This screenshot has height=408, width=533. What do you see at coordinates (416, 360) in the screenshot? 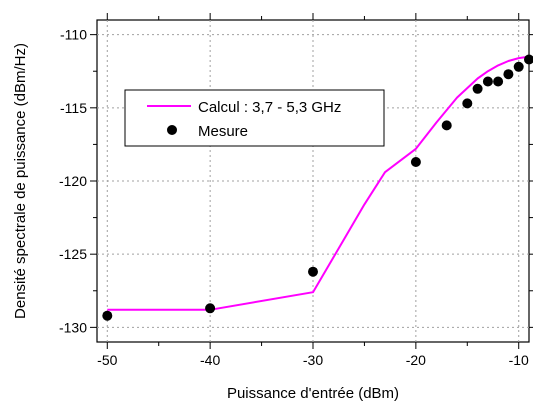
I see `x-tick-label: -20` at bounding box center [416, 360].